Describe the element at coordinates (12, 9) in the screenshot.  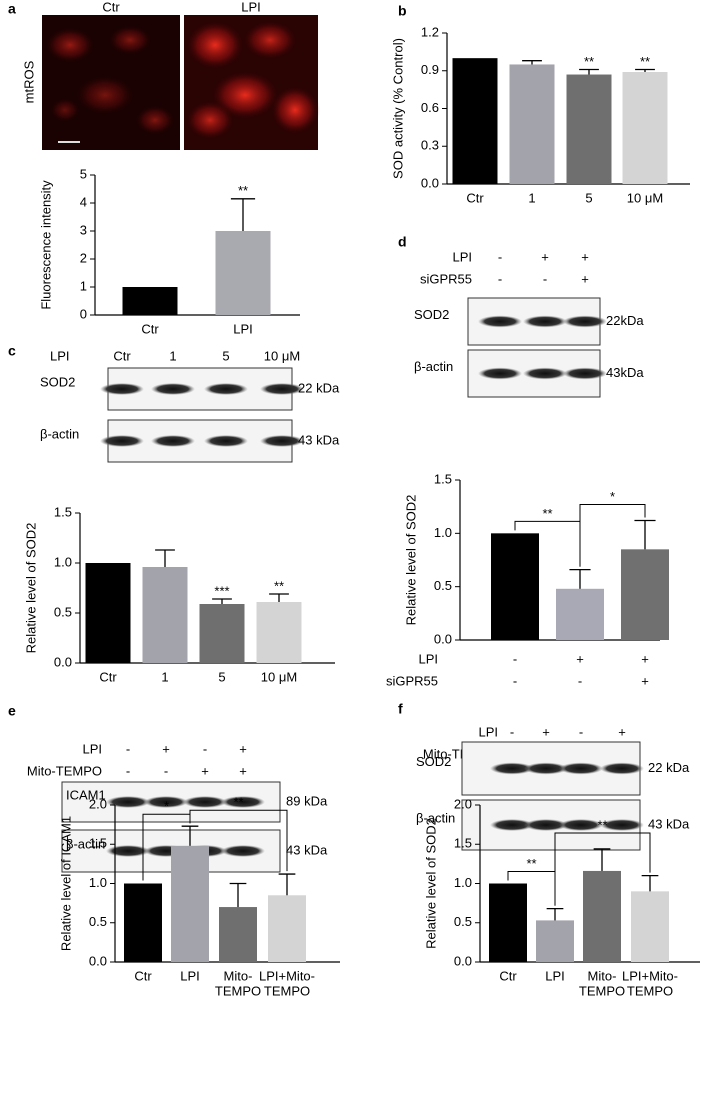
I see `panel-letter: a` at that location.